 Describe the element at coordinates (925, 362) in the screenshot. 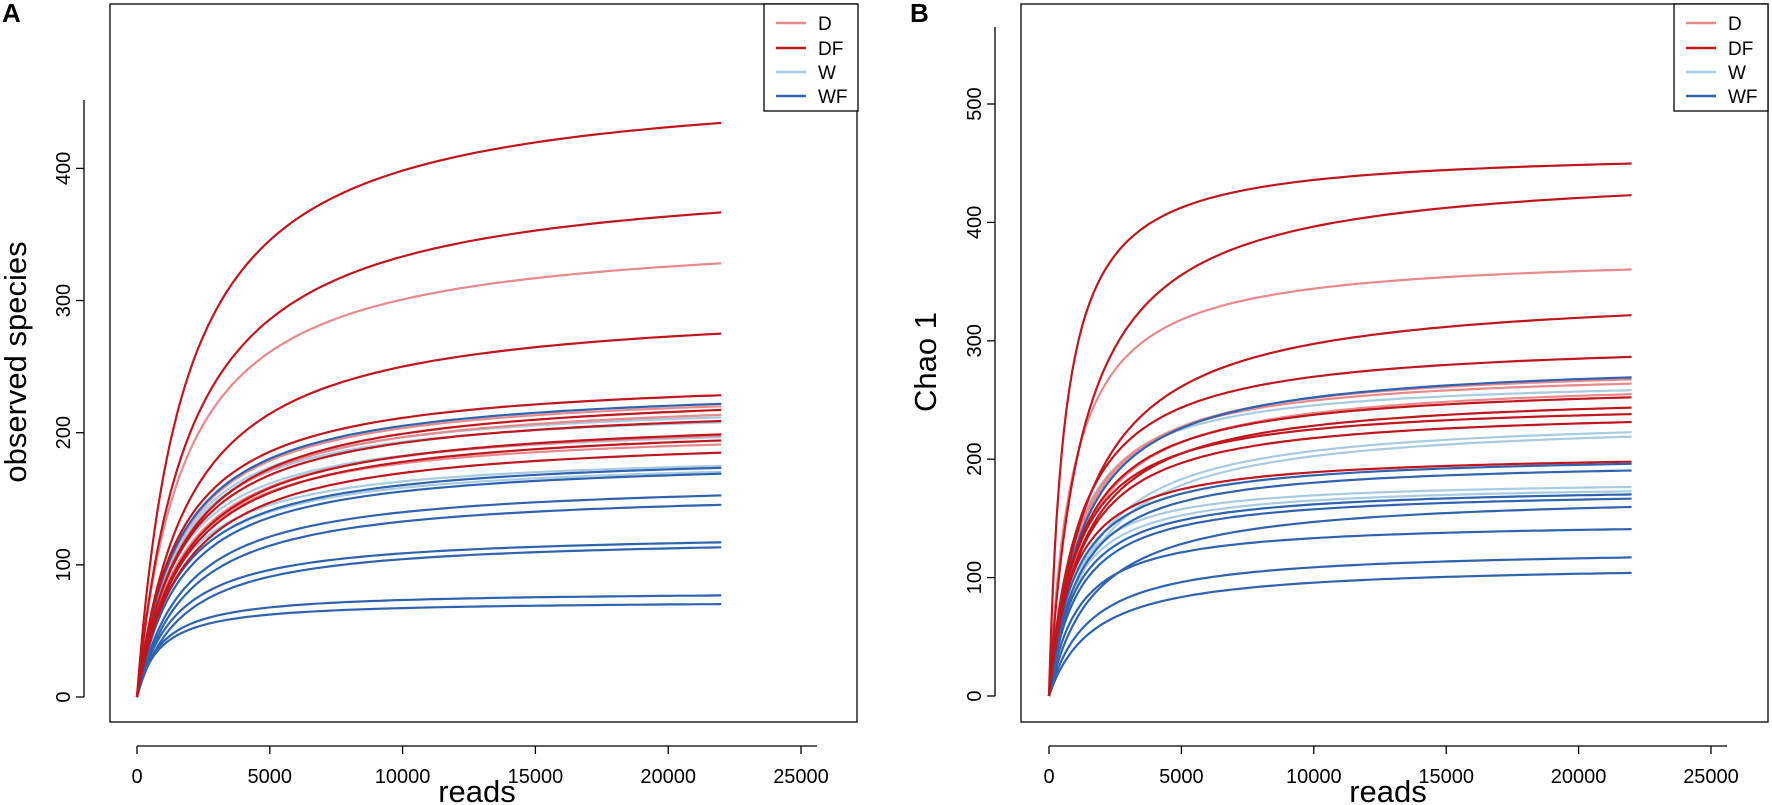

I see `y-axis-label: Chao 1` at that location.